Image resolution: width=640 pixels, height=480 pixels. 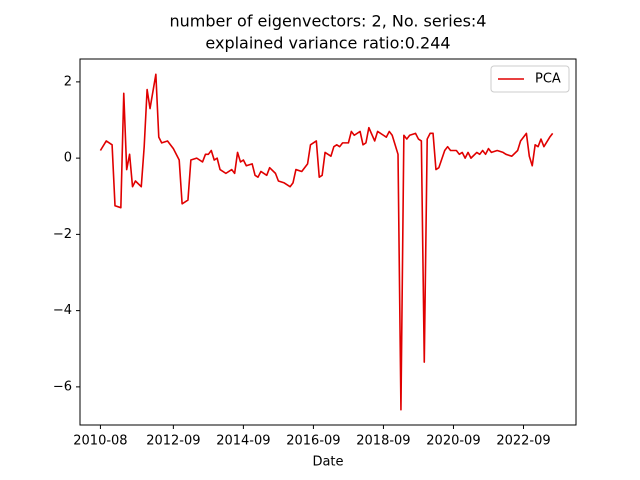 What do you see at coordinates (530, 79) in the screenshot?
I see `legend-box` at bounding box center [530, 79].